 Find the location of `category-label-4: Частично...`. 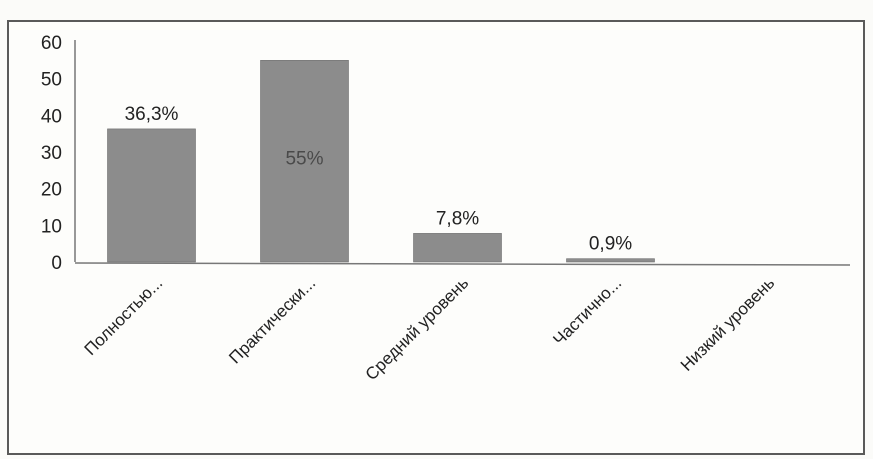

category-label-4: Частично... is located at coordinates (587, 311).